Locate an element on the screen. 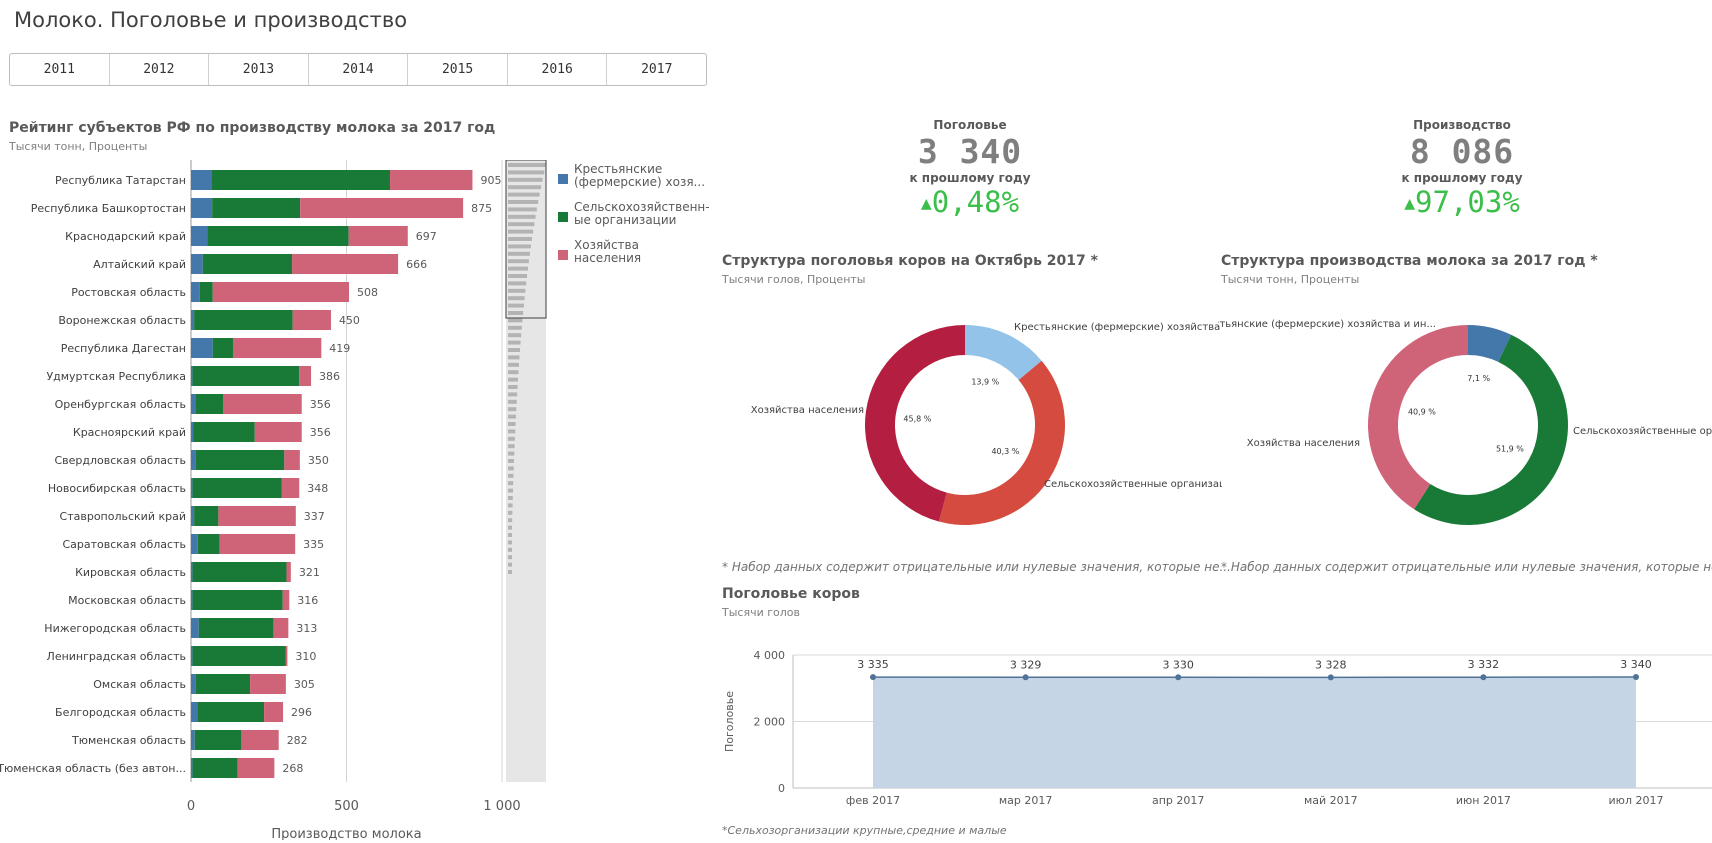  data-label: 3 332 is located at coordinates (1484, 664).